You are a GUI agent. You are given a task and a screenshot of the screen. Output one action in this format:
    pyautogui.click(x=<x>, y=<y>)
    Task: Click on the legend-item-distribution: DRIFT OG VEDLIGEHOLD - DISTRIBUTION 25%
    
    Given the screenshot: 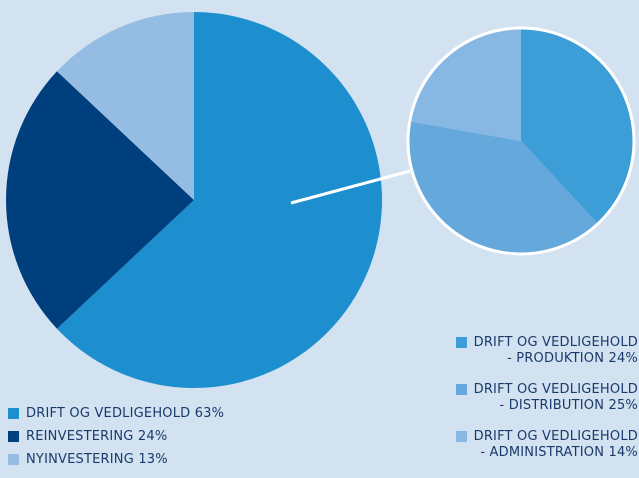 What is the action you would take?
    pyautogui.click(x=546, y=398)
    